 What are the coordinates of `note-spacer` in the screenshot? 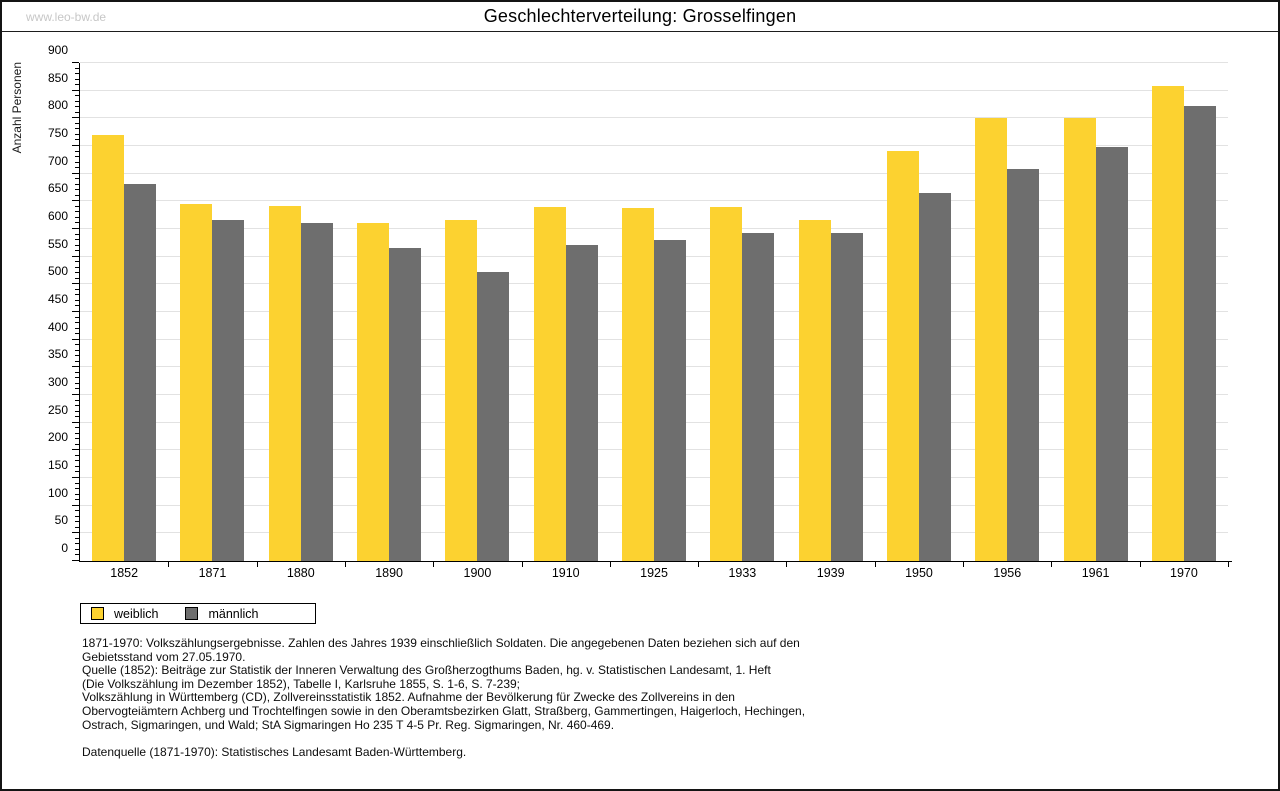 It's located at (443, 739).